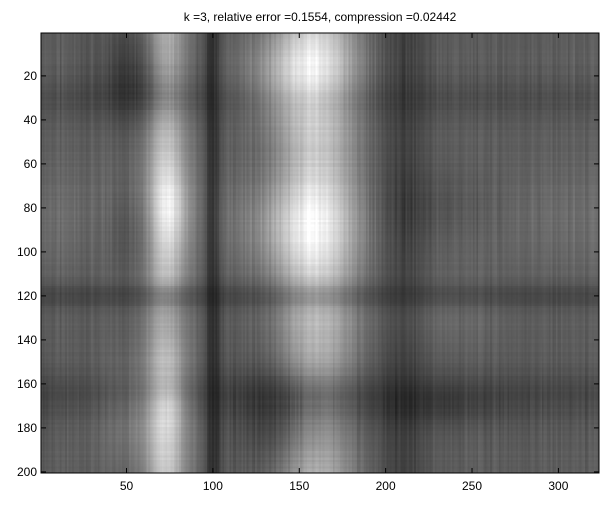 Image resolution: width=605 pixels, height=506 pixels. What do you see at coordinates (27, 296) in the screenshot?
I see `y-tick-label: 120` at bounding box center [27, 296].